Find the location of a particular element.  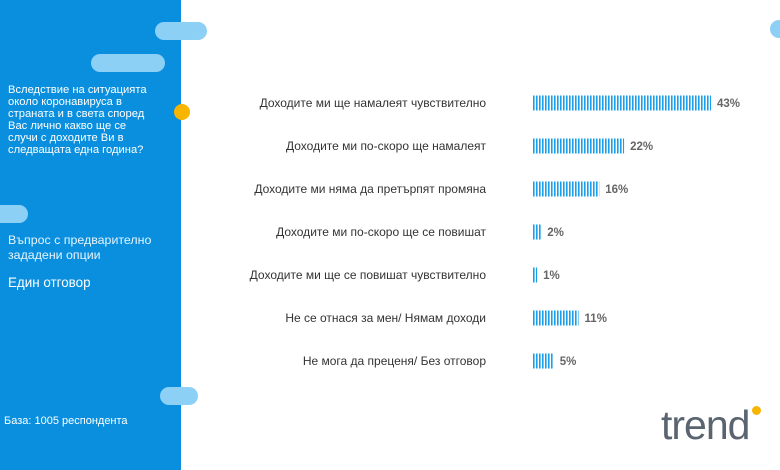

value-label: 2% is located at coordinates (555, 233).